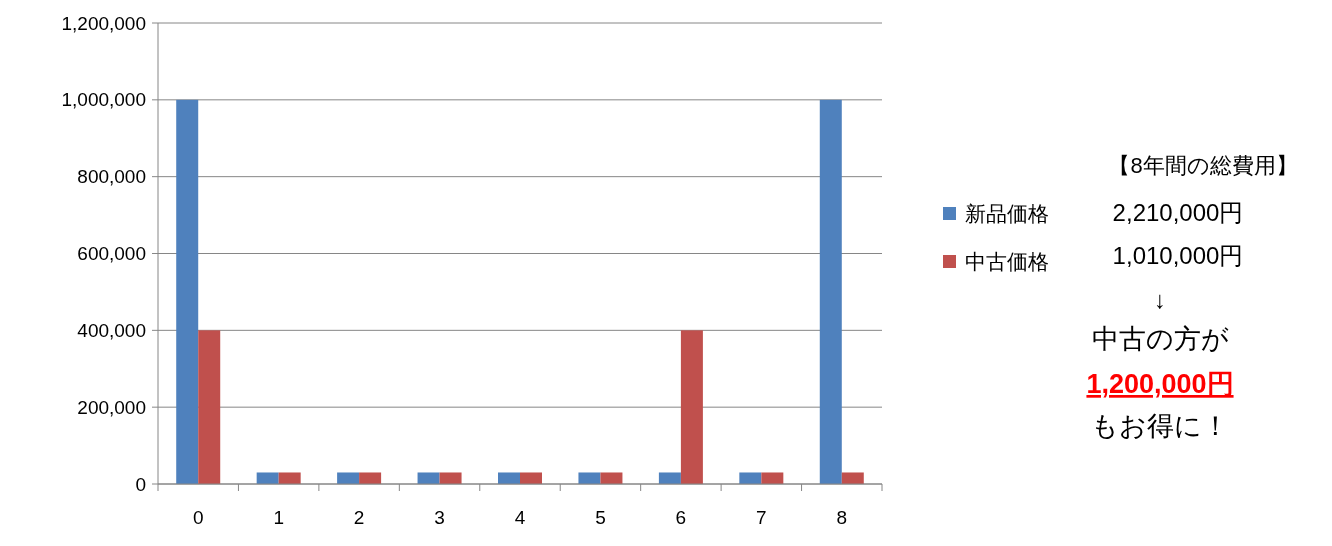 The width and height of the screenshot is (1332, 546). What do you see at coordinates (1178, 255) in the screenshot?
I see `text: 1,010,000円` at bounding box center [1178, 255].